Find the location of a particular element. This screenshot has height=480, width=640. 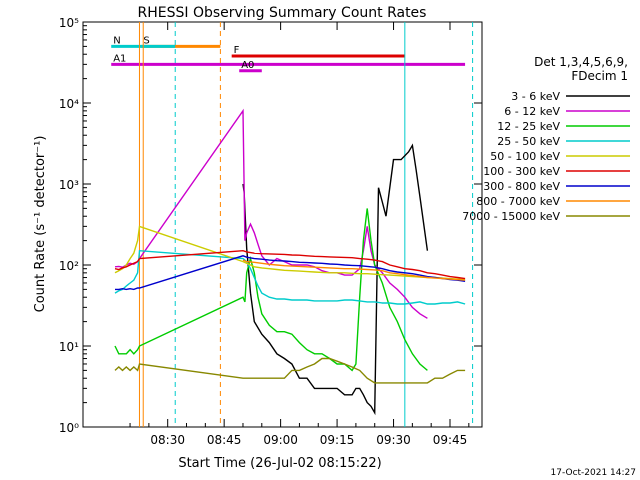

x-tick-label: 09:15 is located at coordinates (337, 440).